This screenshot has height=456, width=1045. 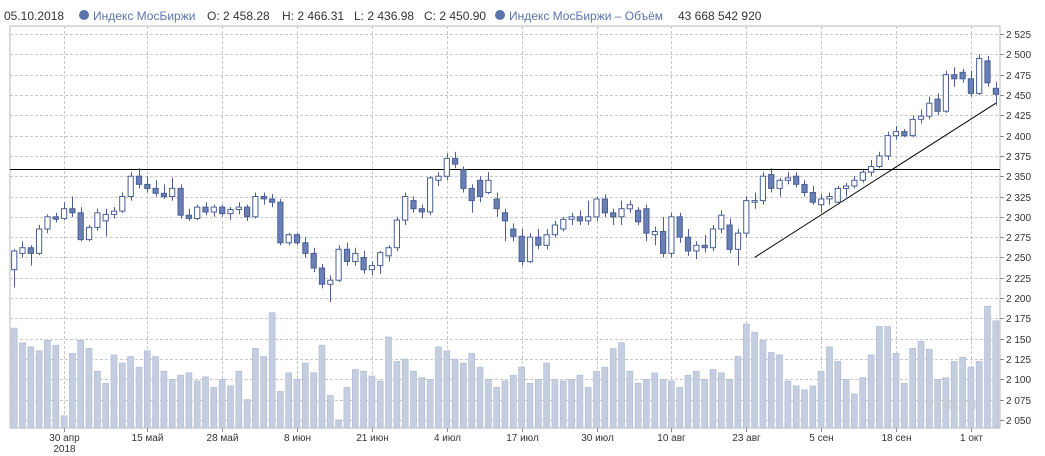 I want to click on y-tick-label: 2 425, so click(x=1018, y=116).